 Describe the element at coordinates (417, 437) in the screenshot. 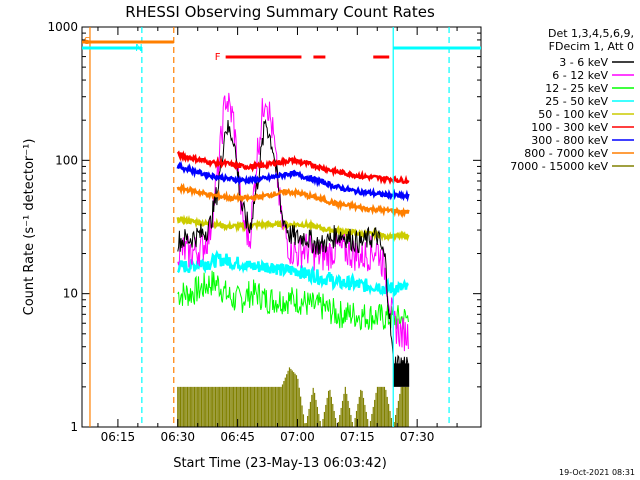

I see `x-tick-label: 07:30` at that location.